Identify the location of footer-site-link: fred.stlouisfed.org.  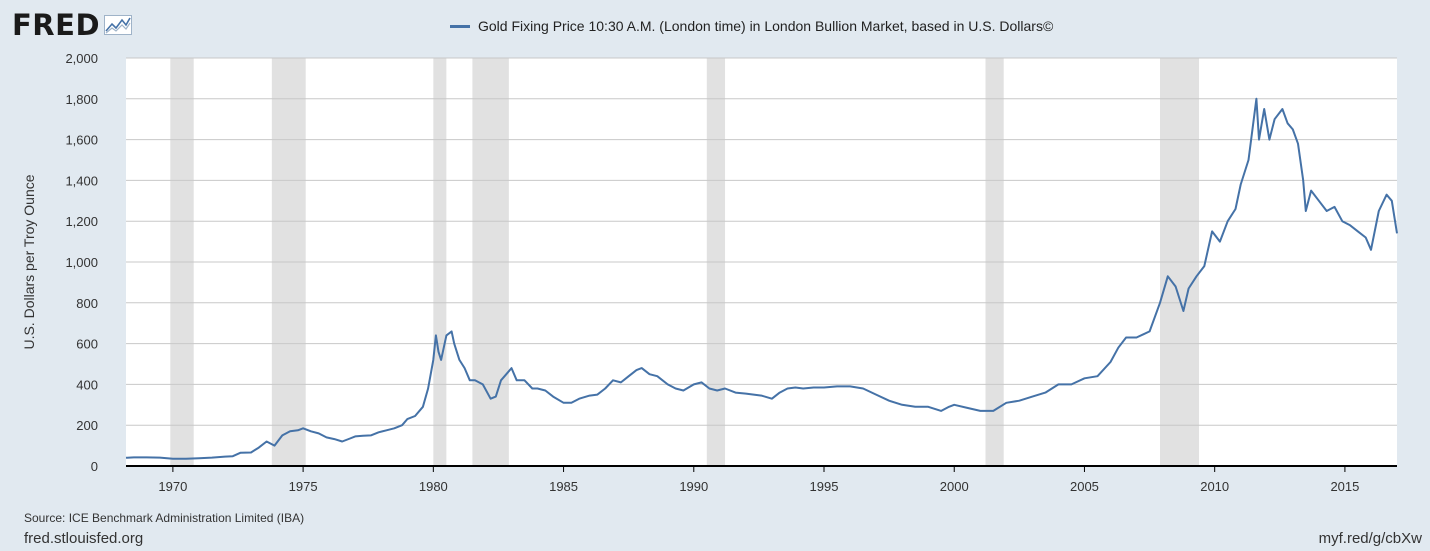
(84, 538).